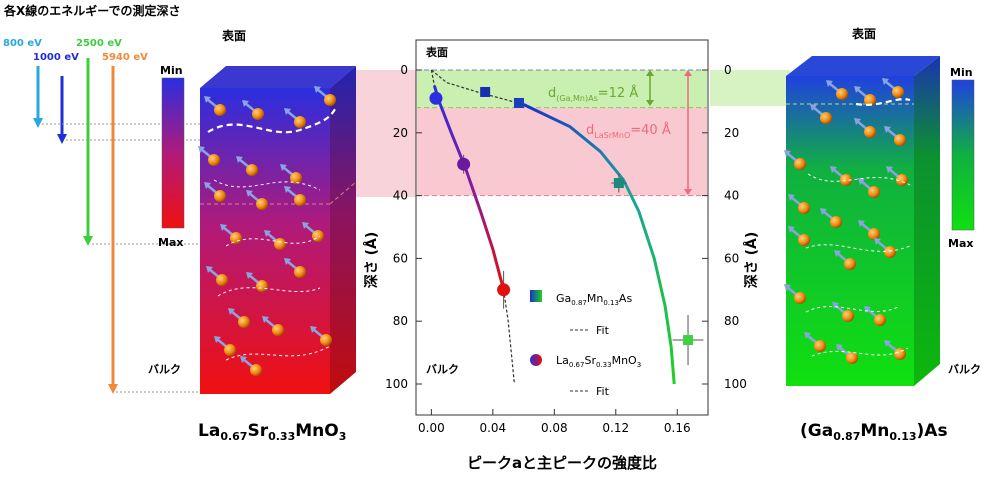  Describe the element at coordinates (598, 361) in the screenshot. I see `legend-label-lsmo: La0.67Sr0.33MnO3` at that location.